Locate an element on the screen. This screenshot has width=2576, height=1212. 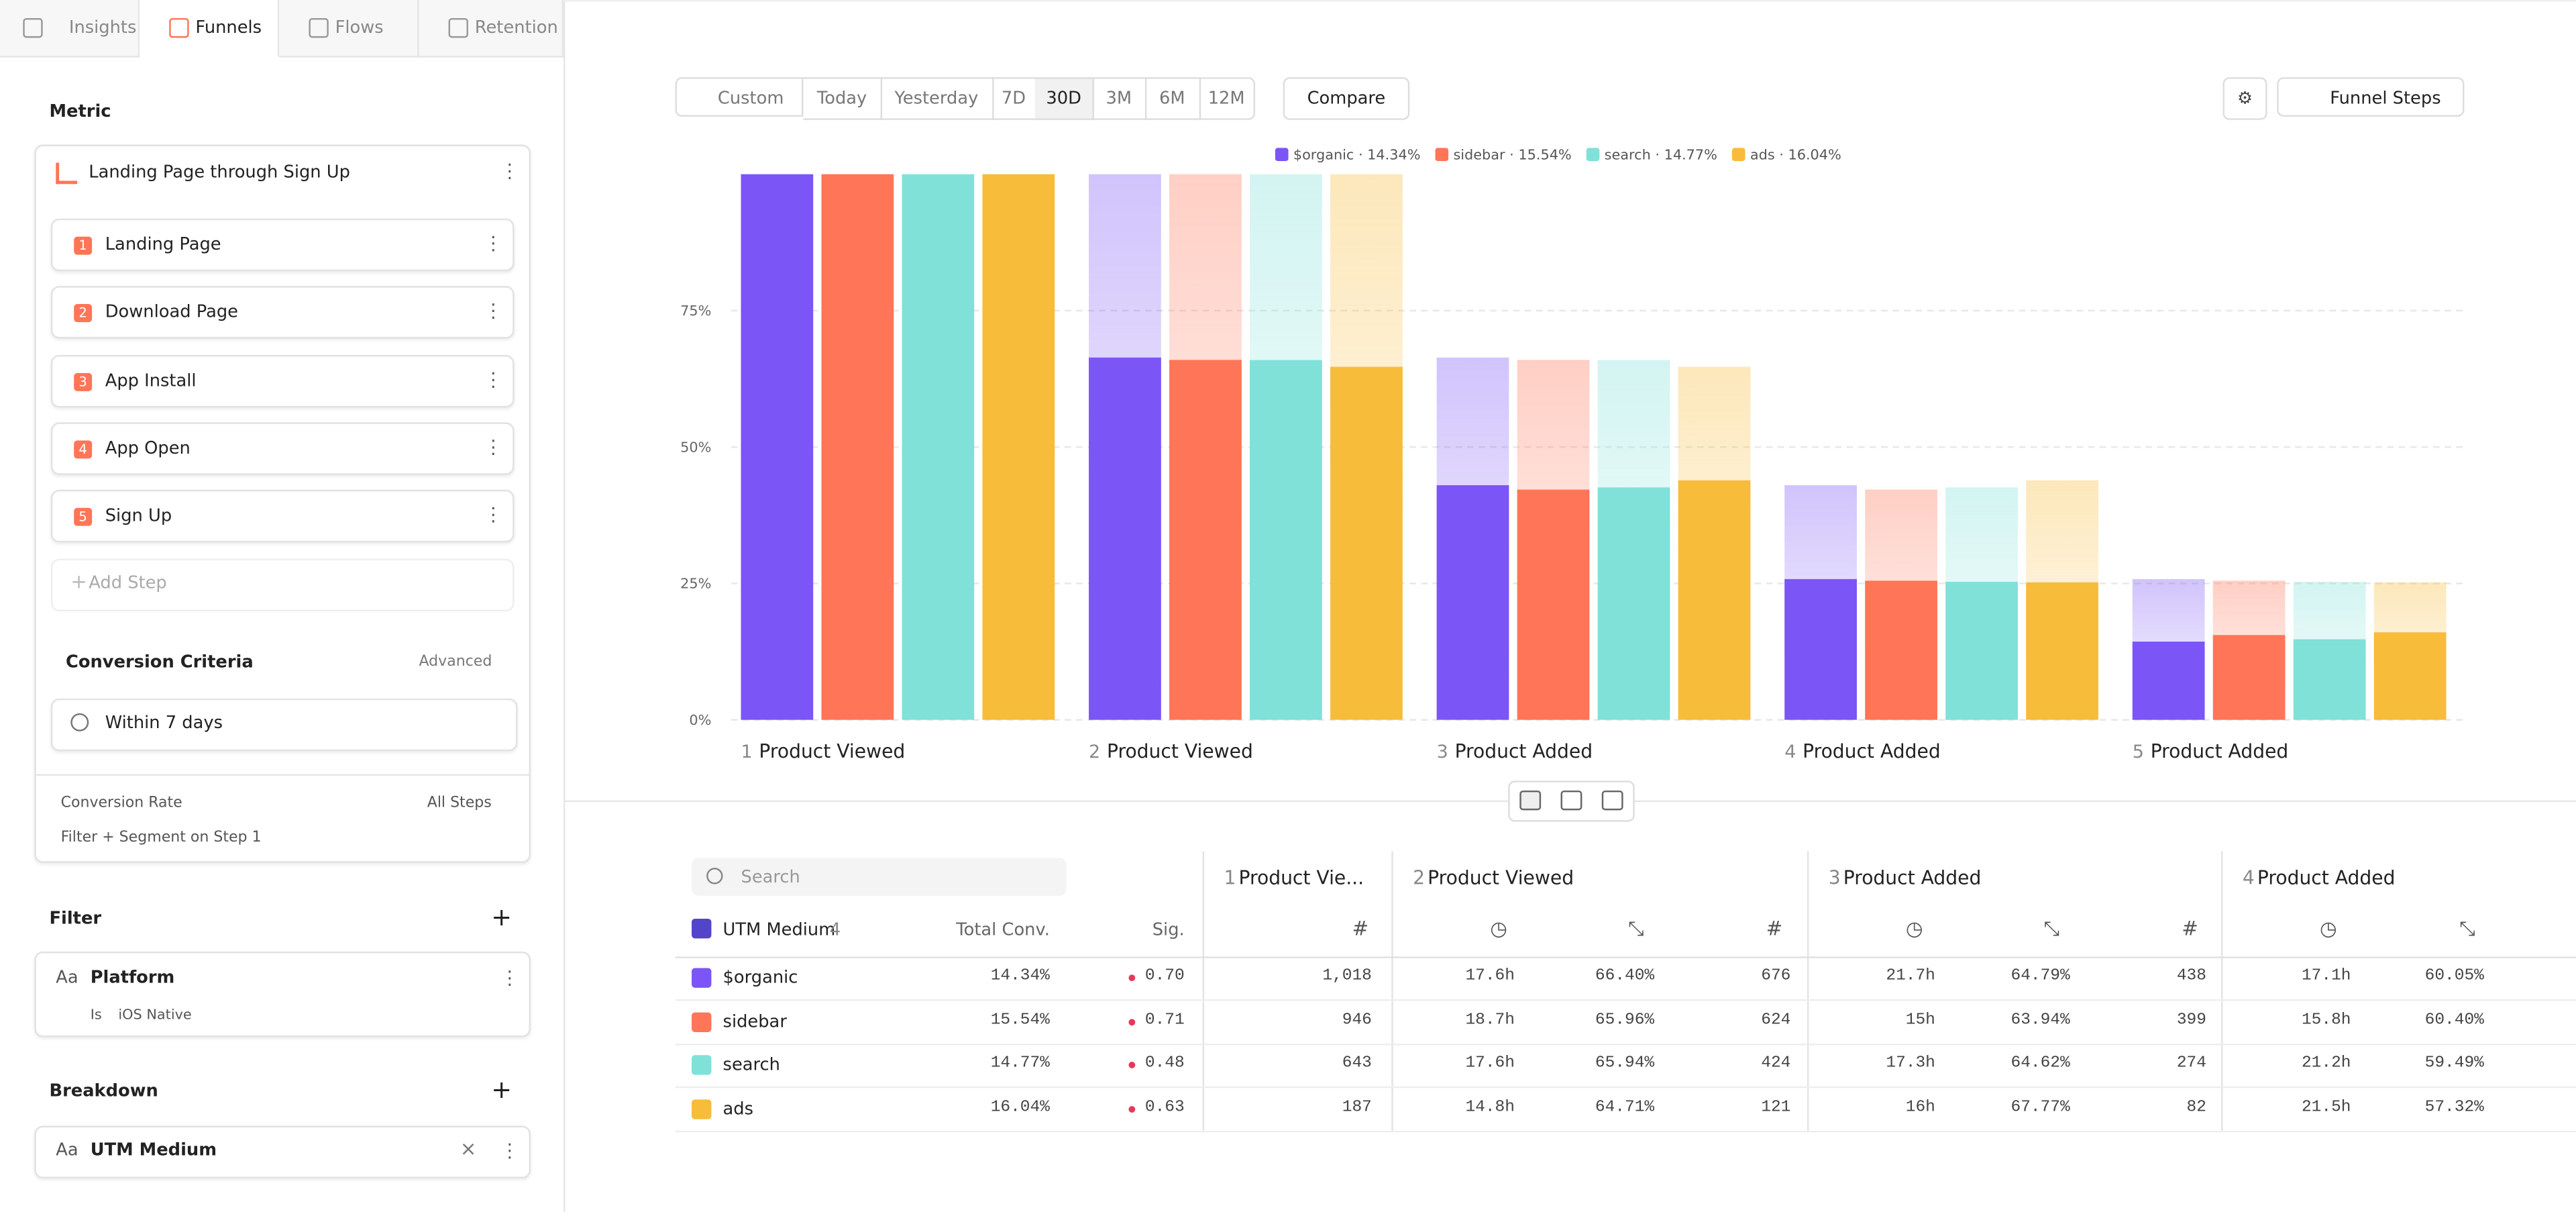
settings: ⚙ is located at coordinates (2244, 98).